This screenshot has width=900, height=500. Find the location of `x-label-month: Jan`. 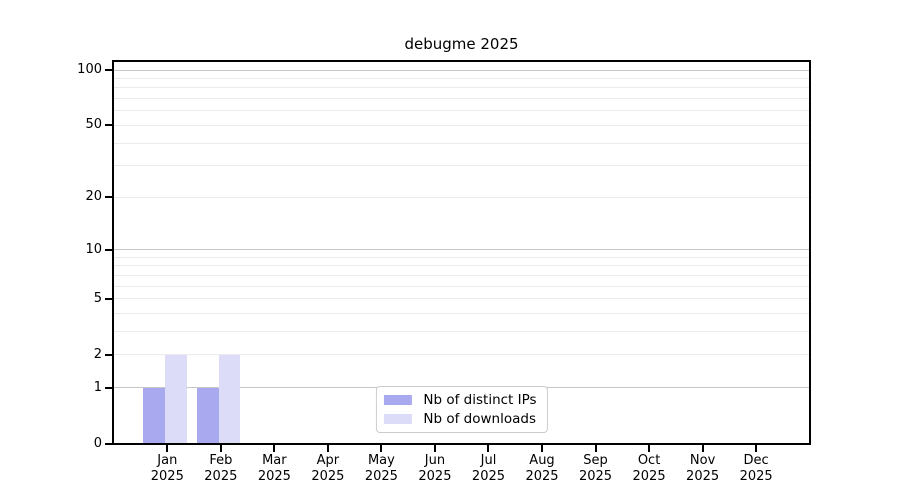

x-label-month: Jan is located at coordinates (167, 460).